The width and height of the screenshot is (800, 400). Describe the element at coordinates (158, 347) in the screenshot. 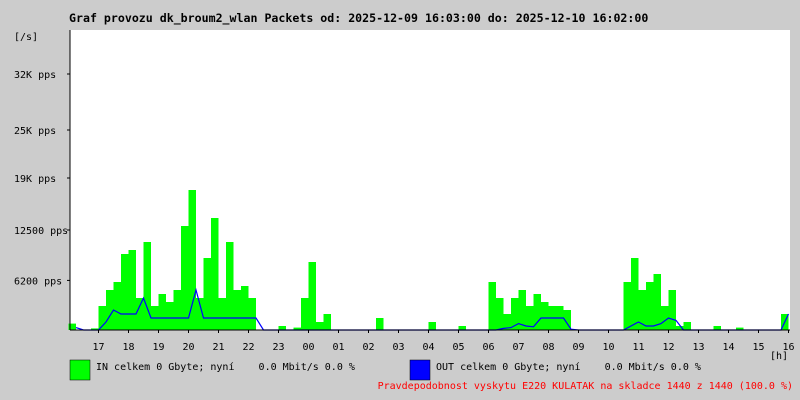

I see `x-tick-label: 19` at that location.